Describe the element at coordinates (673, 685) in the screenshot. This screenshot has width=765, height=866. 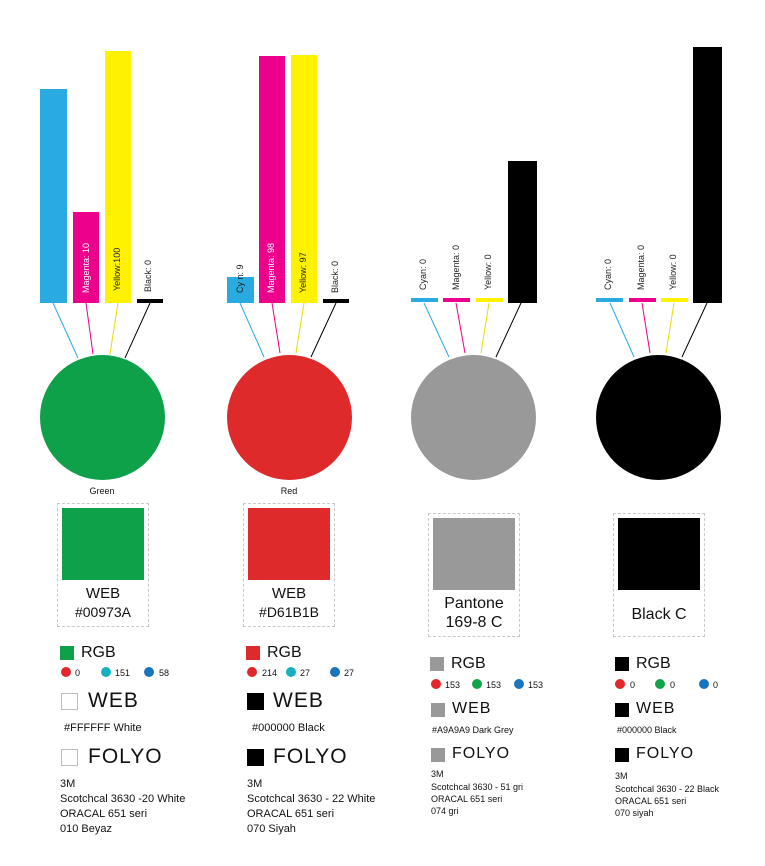
I see `green-value: 0` at that location.